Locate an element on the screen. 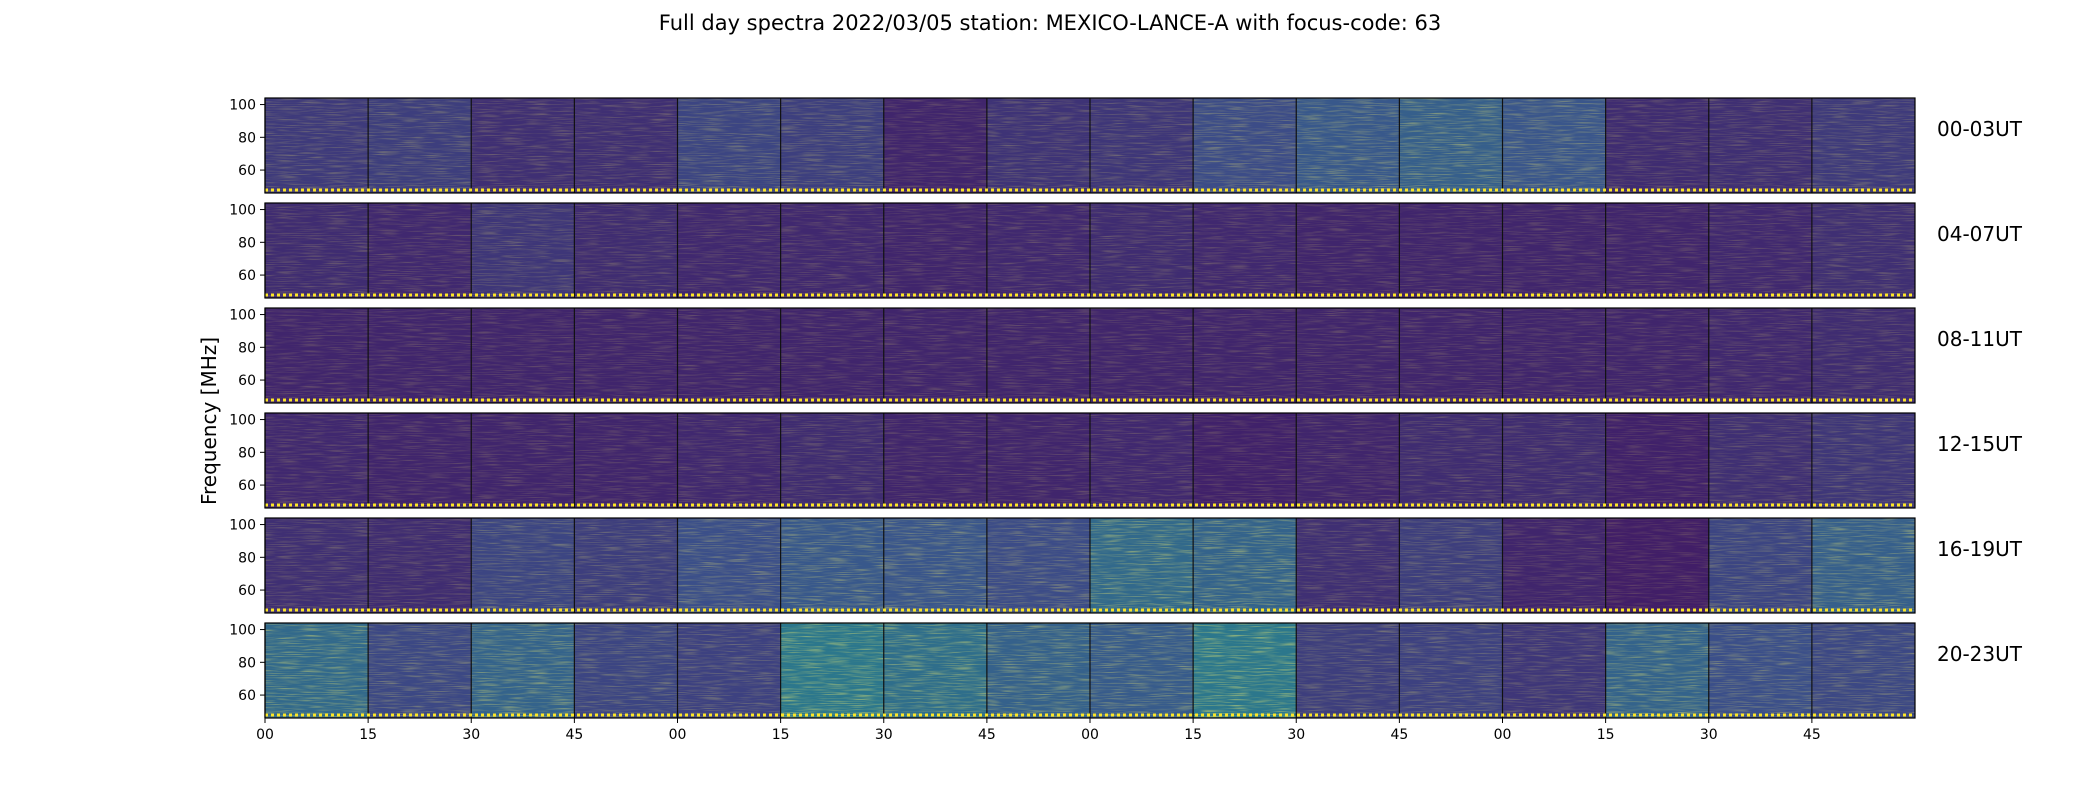 The width and height of the screenshot is (2100, 800). spectra-row: 60 80 100 20-23UT is located at coordinates (1126, 670).